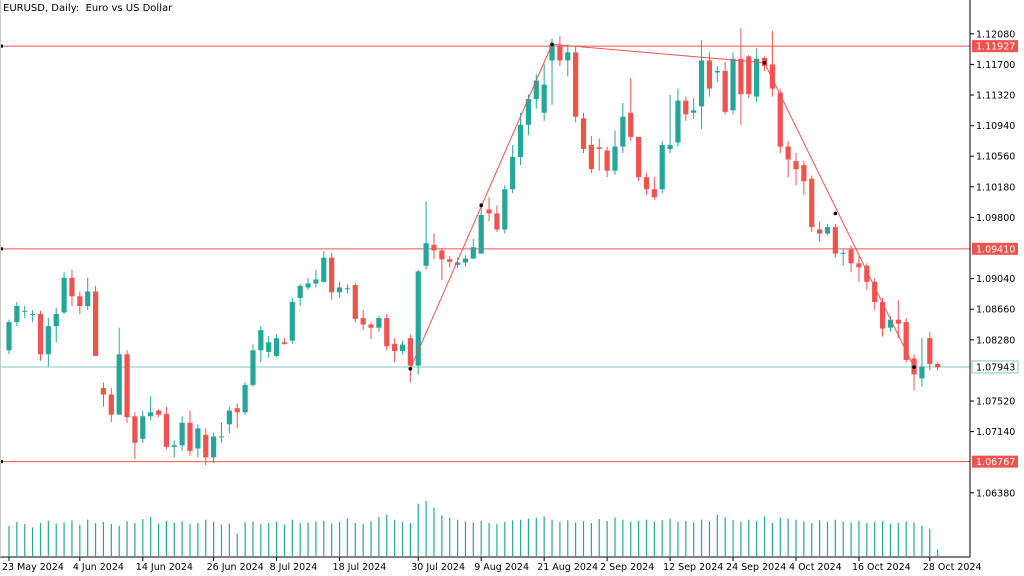 This screenshot has height=576, width=1024. I want to click on y-tick-label: 1.06380, so click(995, 493).